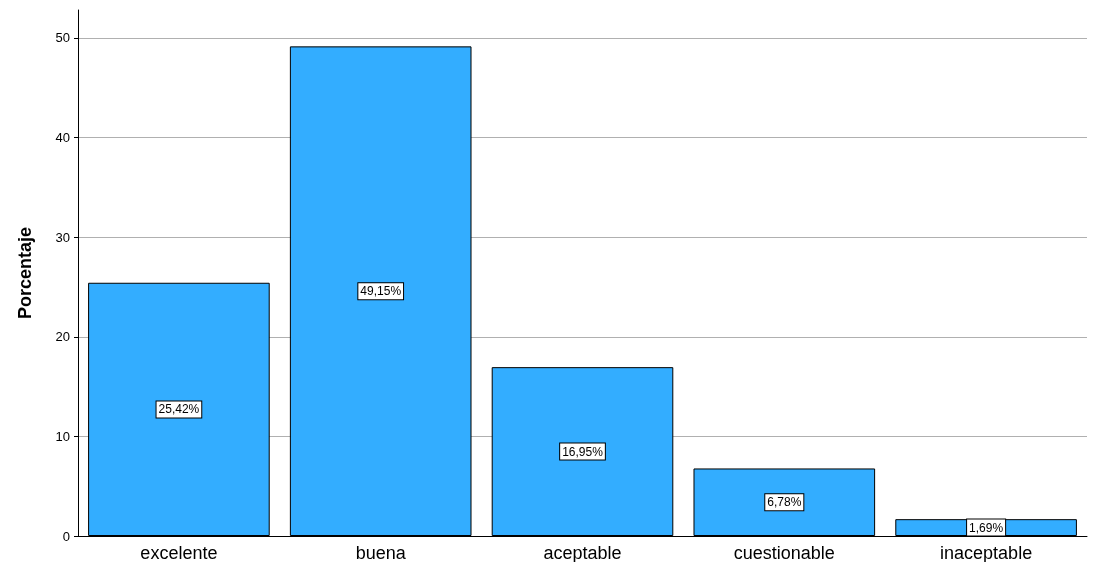 Image resolution: width=1097 pixels, height=570 pixels. I want to click on x-tick-label: aceptable, so click(582, 553).